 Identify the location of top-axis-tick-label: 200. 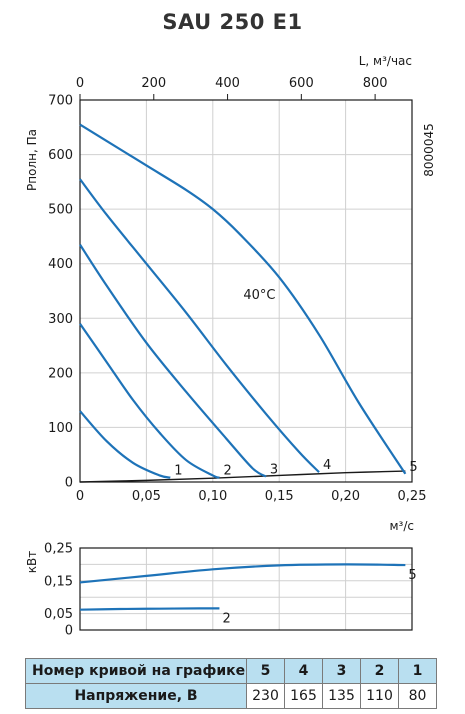
(153, 83).